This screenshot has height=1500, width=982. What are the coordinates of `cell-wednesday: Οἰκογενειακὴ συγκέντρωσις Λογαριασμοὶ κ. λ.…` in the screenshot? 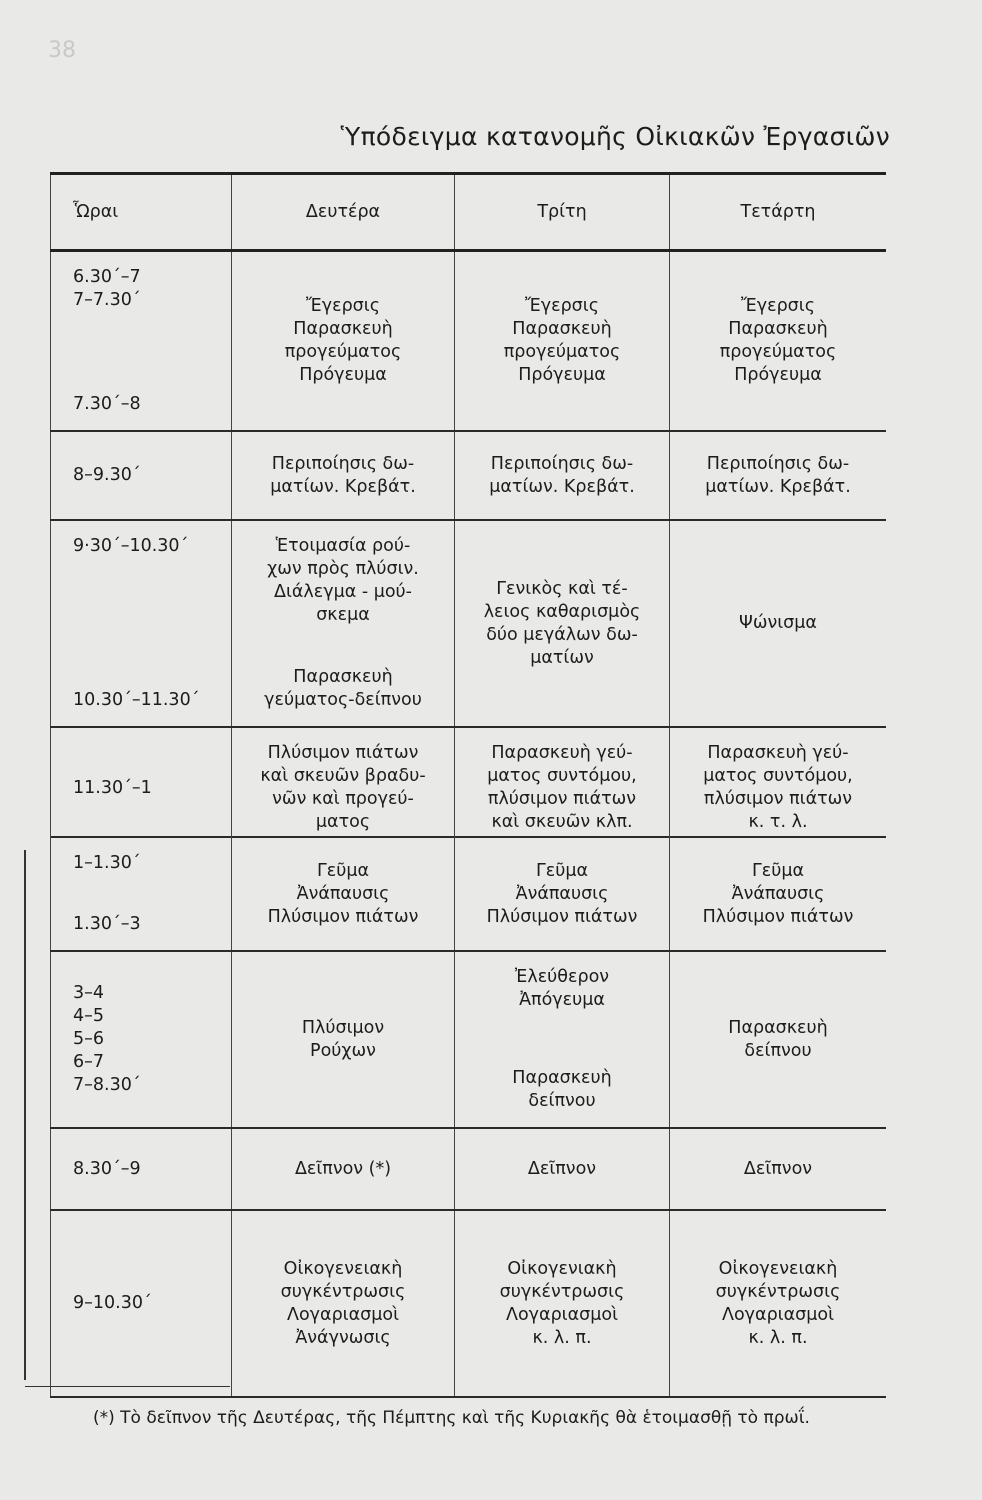 It's located at (778, 1303).